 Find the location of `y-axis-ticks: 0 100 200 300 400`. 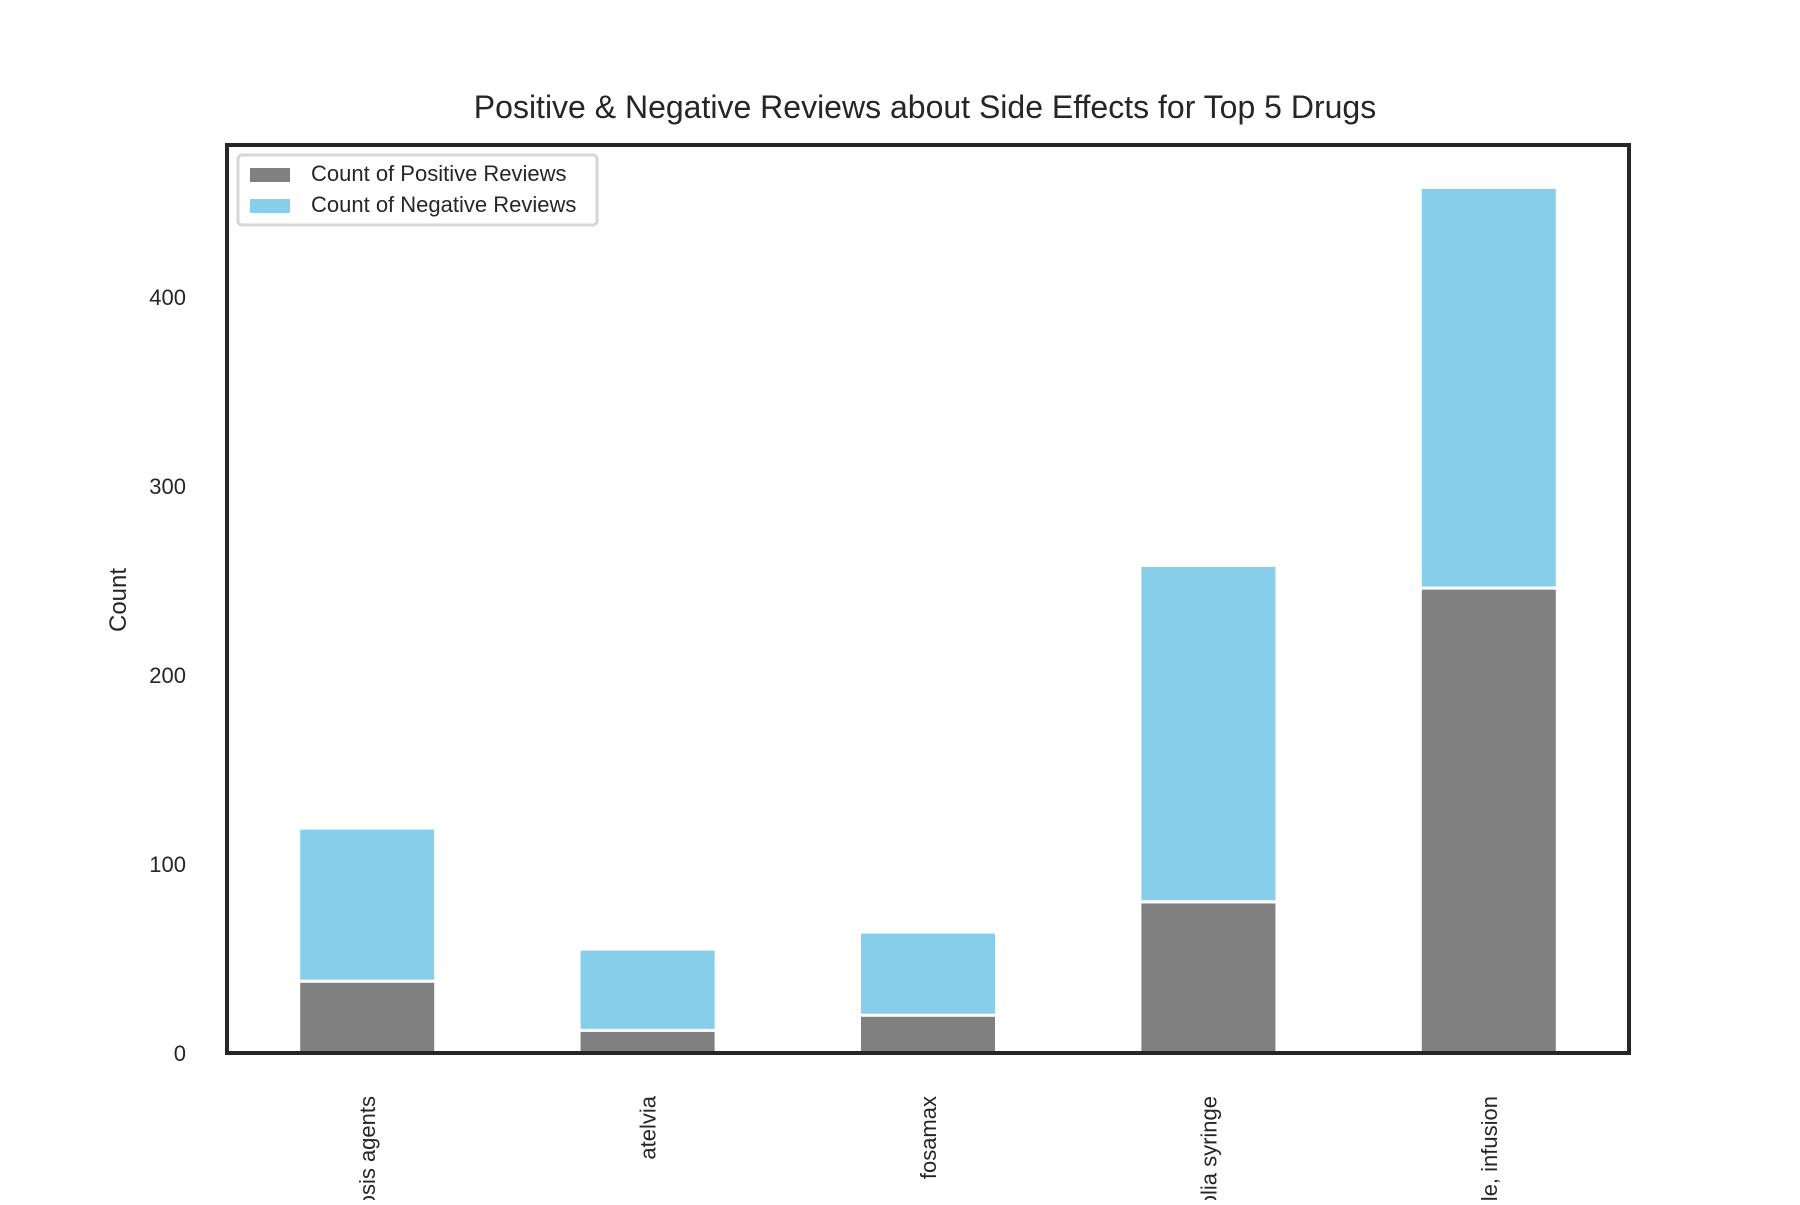

y-axis-ticks: 0 100 200 300 400 is located at coordinates (167, 675).